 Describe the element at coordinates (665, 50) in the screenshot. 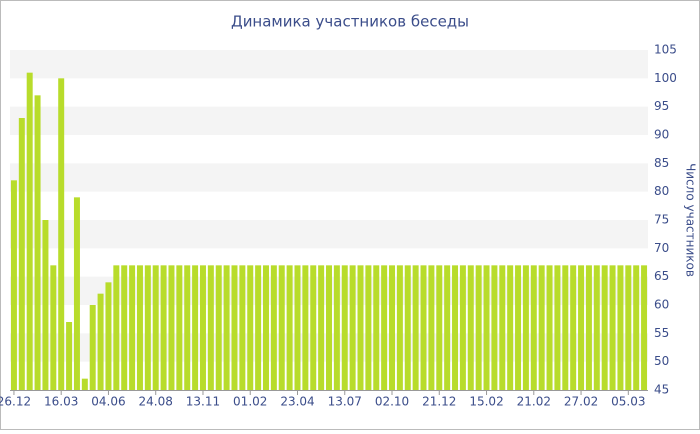

I see `y-tick-label: 105` at that location.